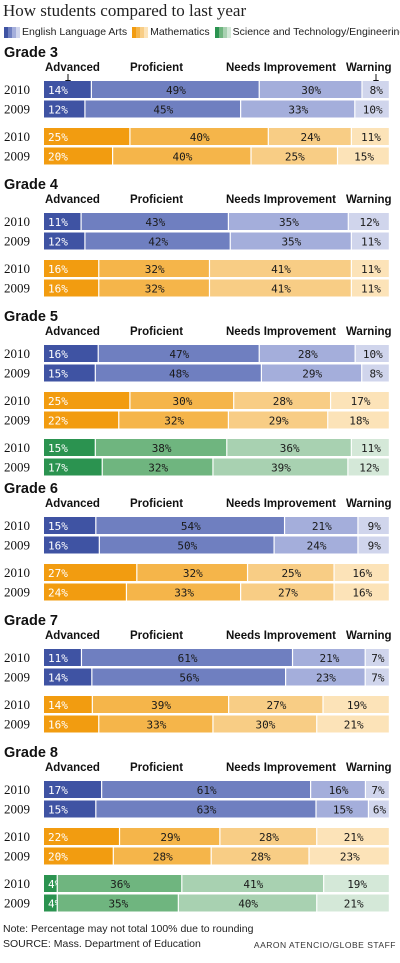 The image size is (400, 963). I want to click on data-label: 23%, so click(326, 678).